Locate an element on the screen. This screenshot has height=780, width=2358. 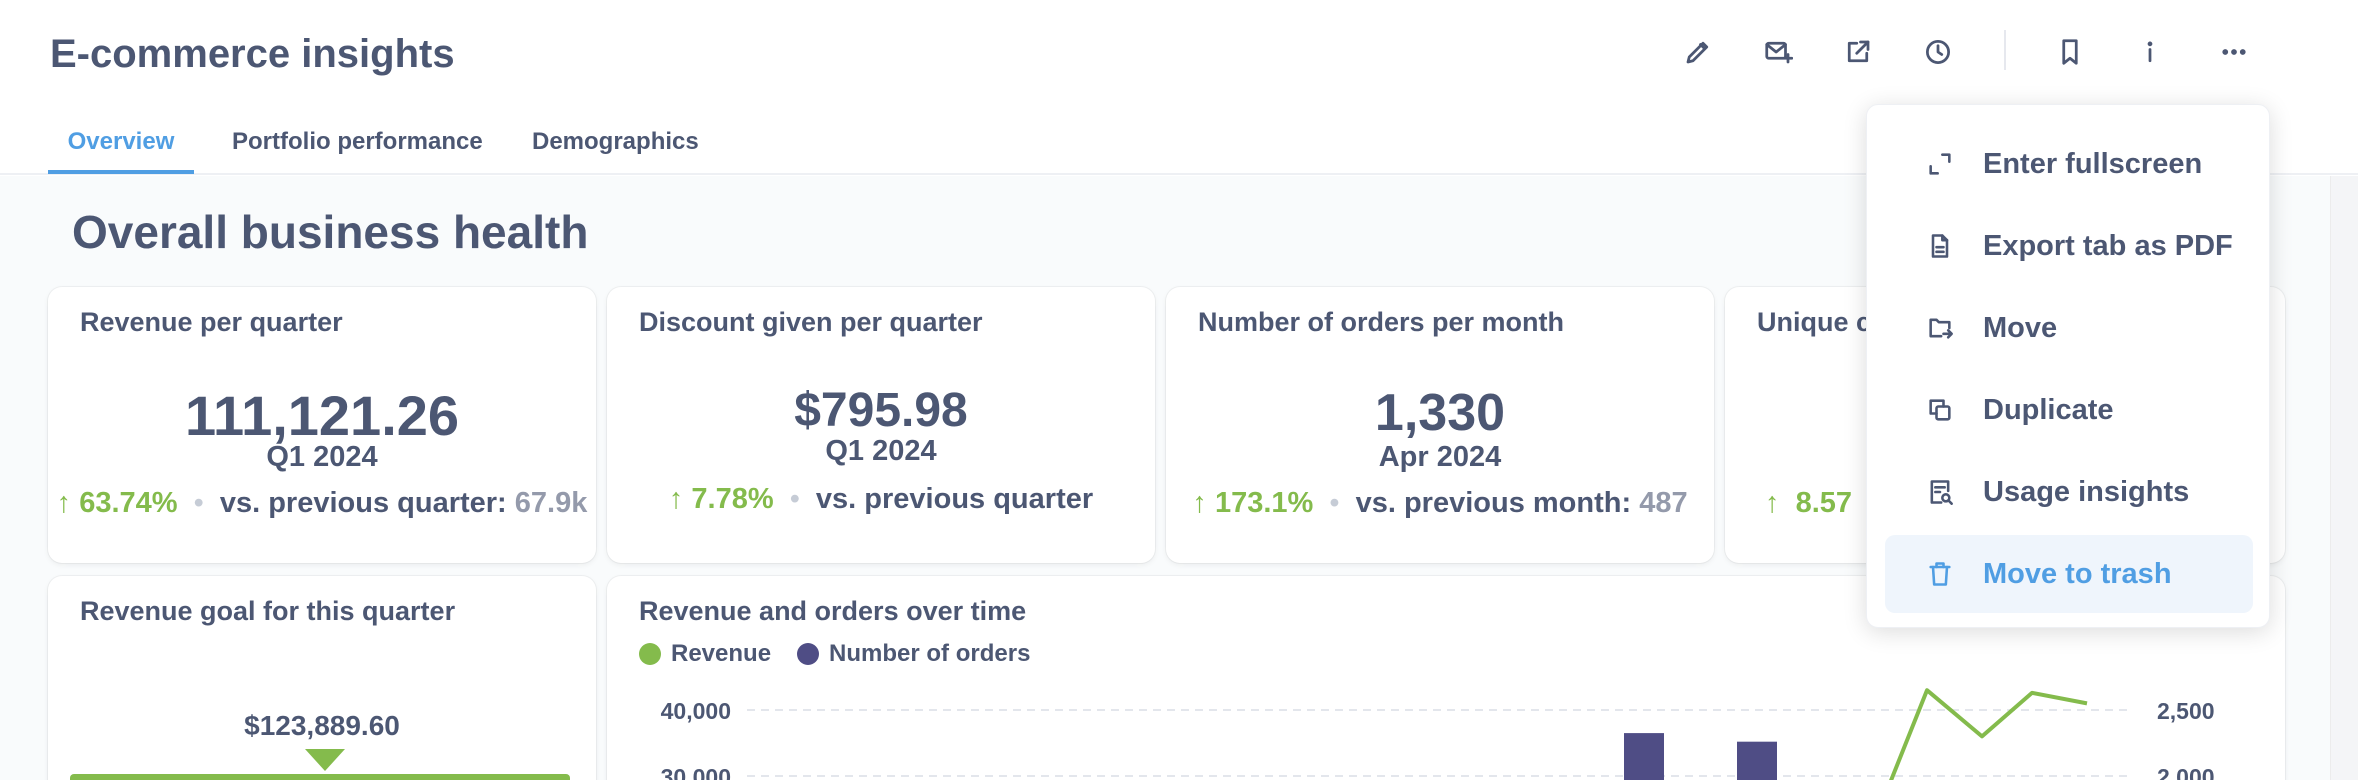
left-axis-tick-label: 30,000 is located at coordinates (696, 772).